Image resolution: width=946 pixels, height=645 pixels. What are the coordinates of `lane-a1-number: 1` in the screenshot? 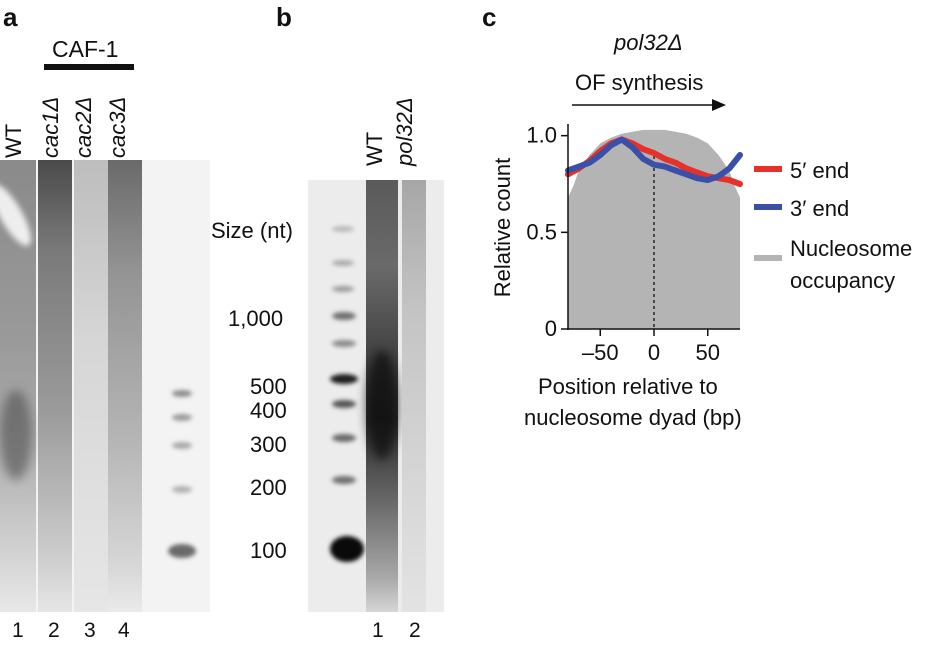 It's located at (18, 630).